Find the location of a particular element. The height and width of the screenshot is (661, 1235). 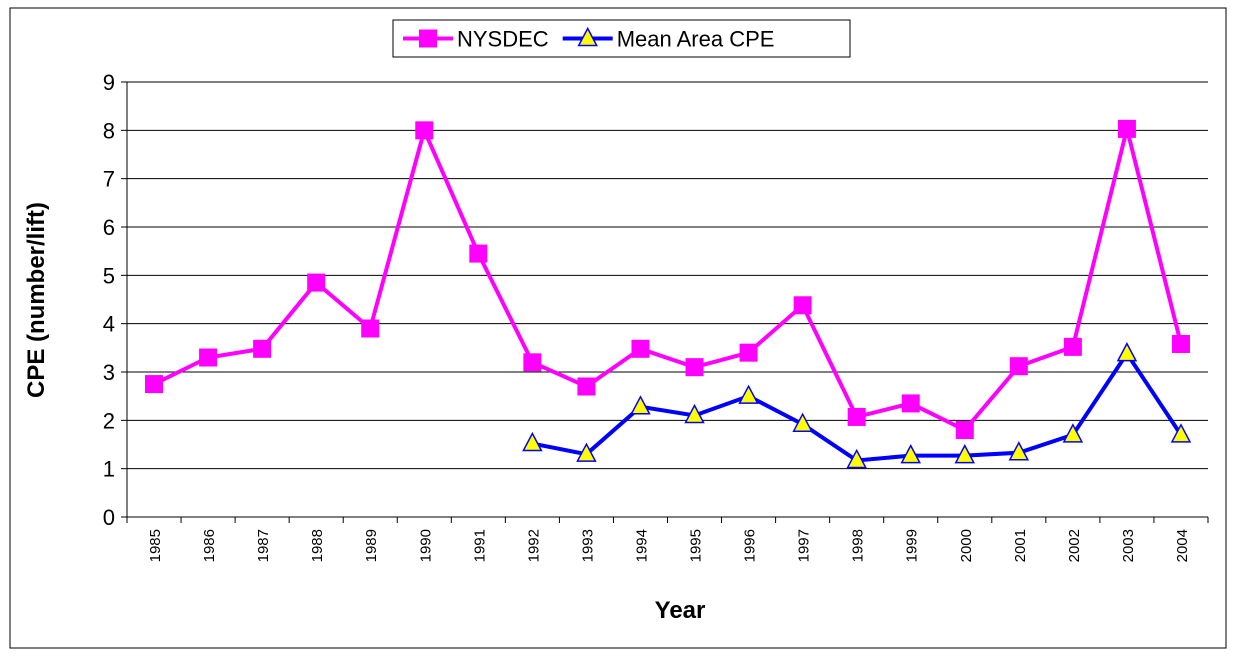

x-tick-label: 1996 is located at coordinates (750, 545).